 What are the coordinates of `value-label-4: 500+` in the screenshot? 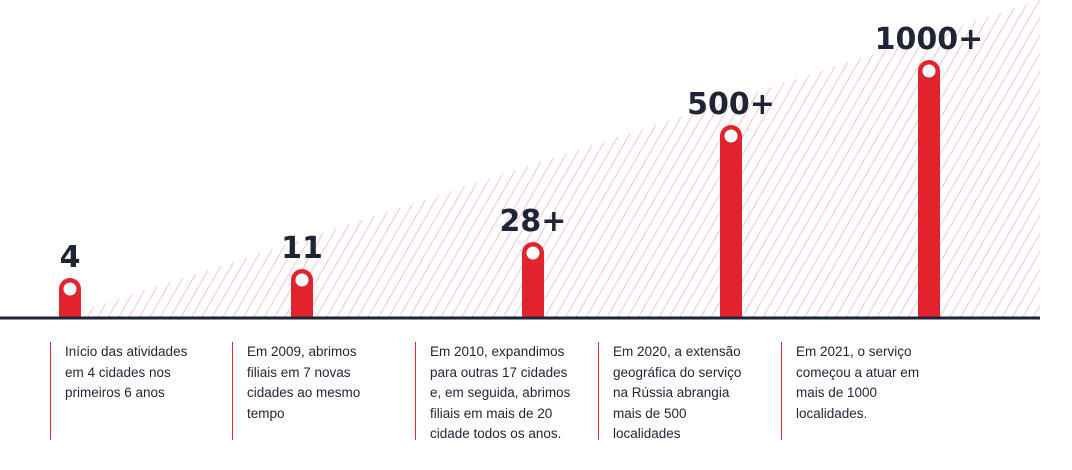 It's located at (731, 104).